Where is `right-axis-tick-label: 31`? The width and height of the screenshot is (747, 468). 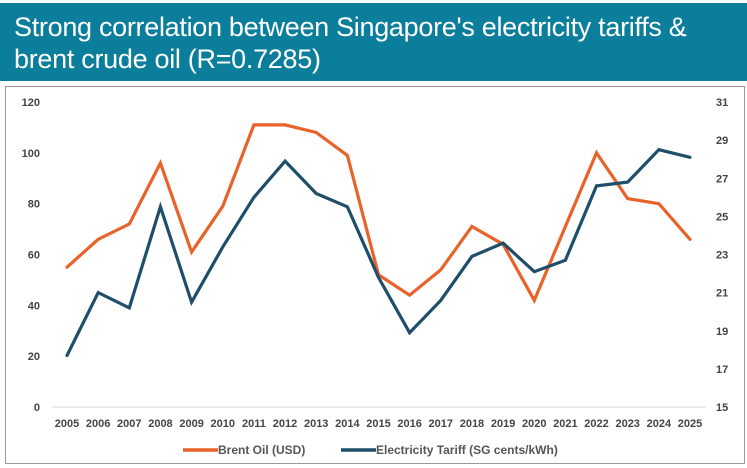 right-axis-tick-label: 31 is located at coordinates (722, 103).